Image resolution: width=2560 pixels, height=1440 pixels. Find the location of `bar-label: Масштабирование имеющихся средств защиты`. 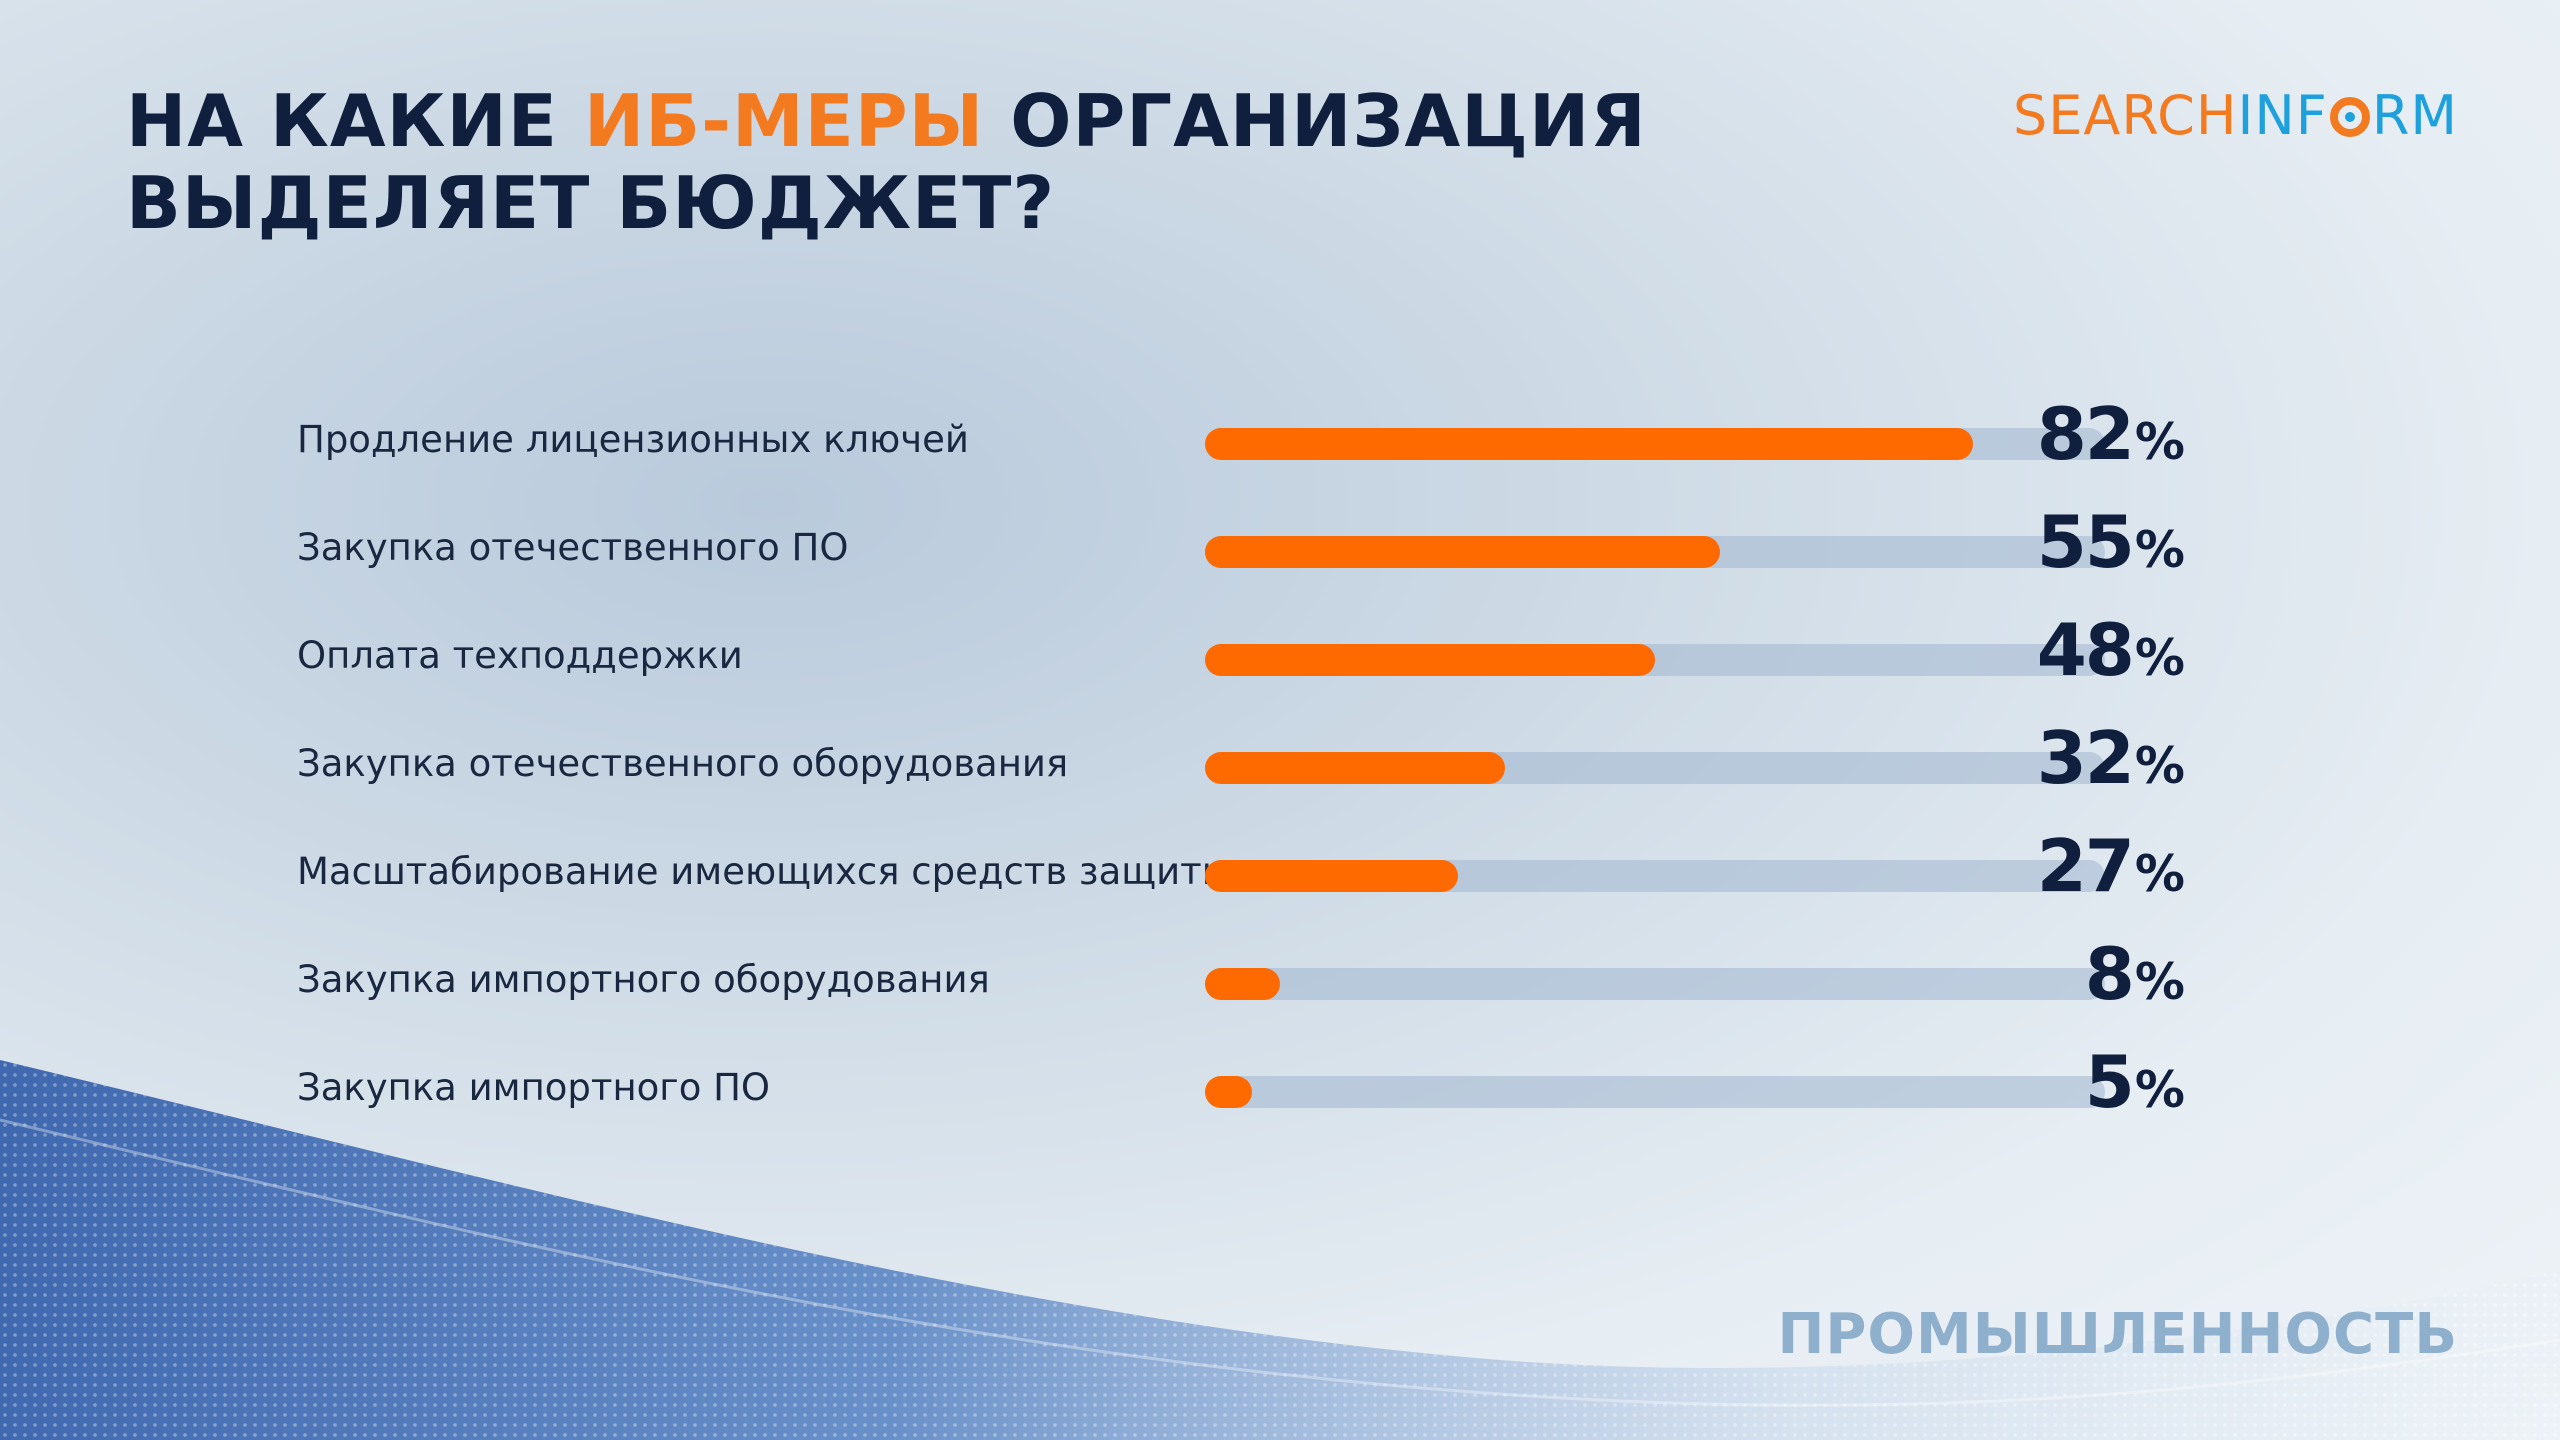

bar-label: Масштабирование имеющихся средств защиты is located at coordinates (764, 871).